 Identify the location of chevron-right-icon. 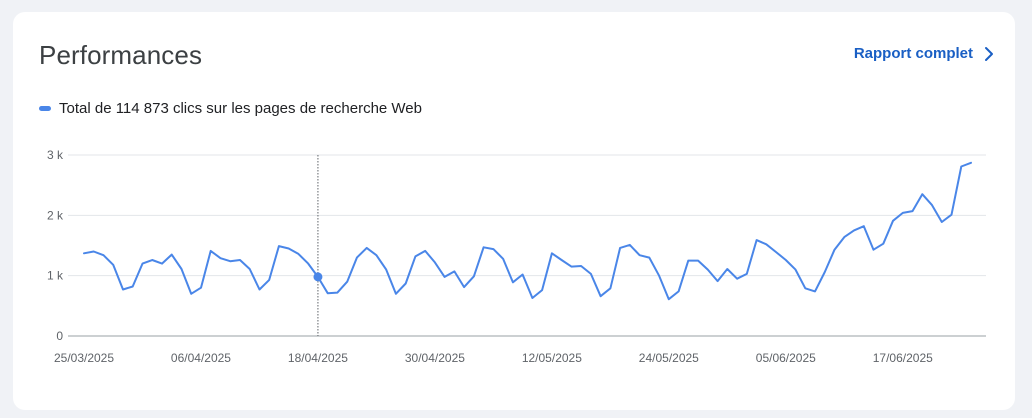
(989, 53).